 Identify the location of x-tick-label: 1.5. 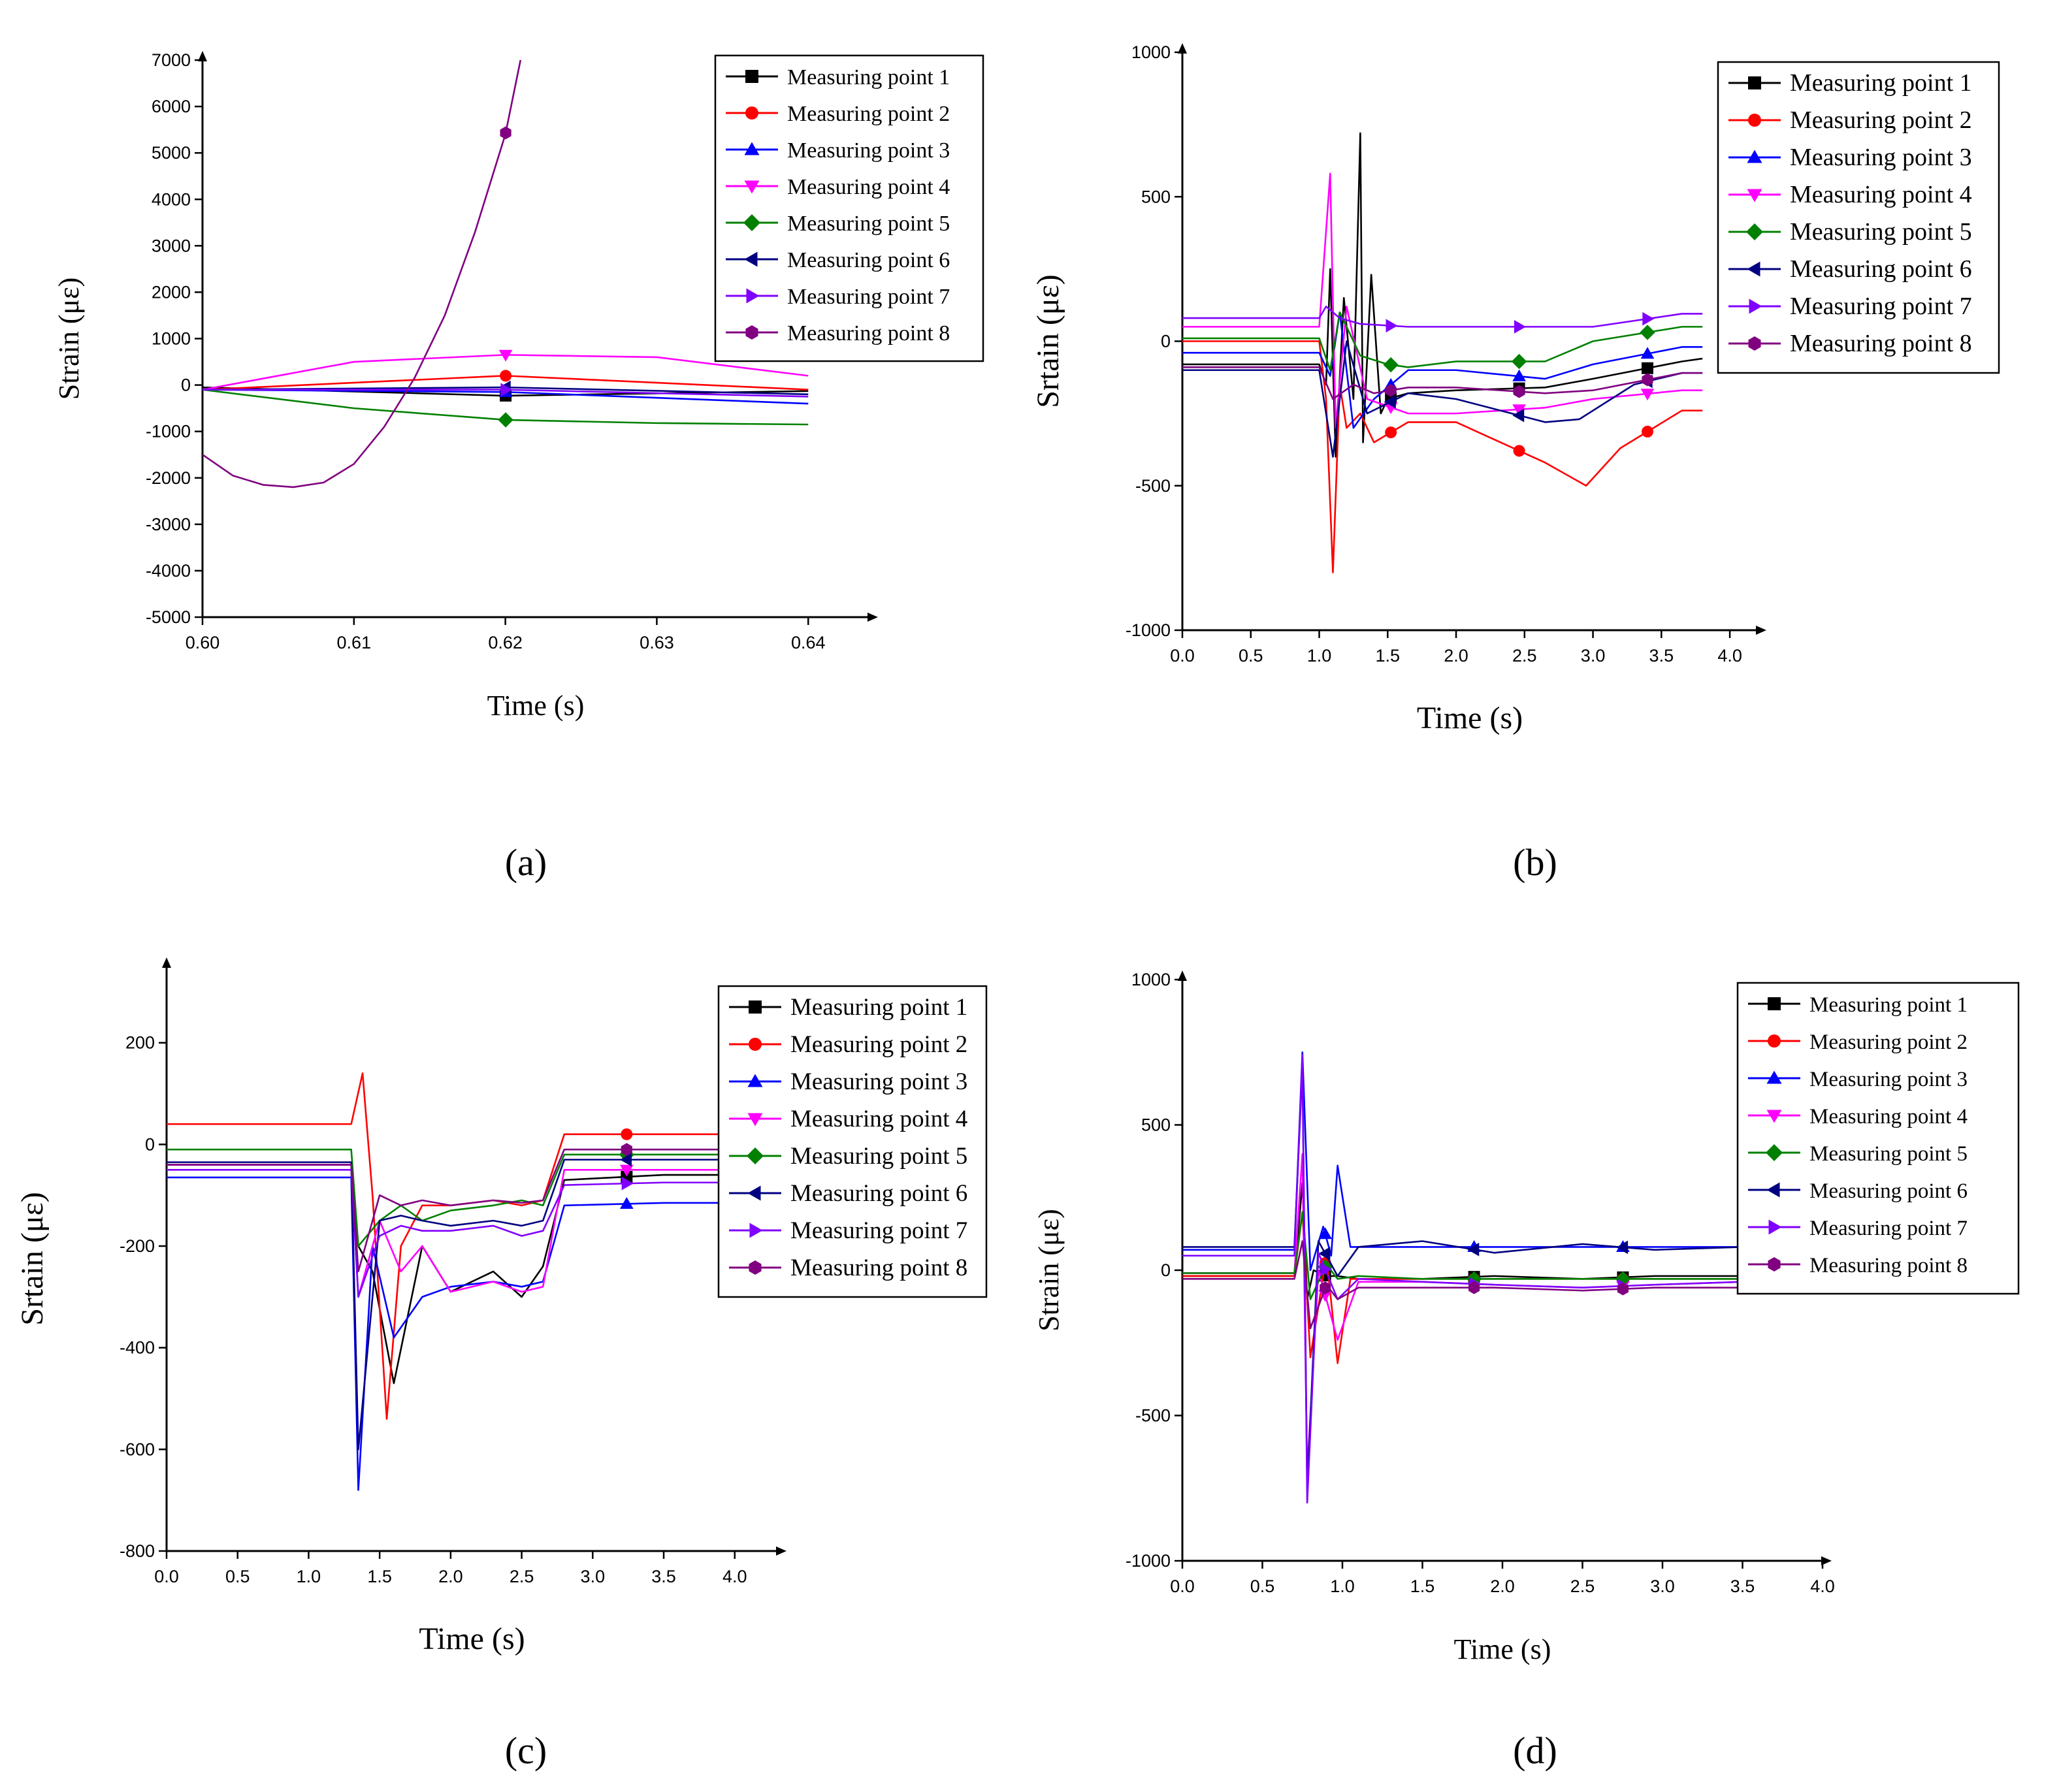
(1422, 1586).